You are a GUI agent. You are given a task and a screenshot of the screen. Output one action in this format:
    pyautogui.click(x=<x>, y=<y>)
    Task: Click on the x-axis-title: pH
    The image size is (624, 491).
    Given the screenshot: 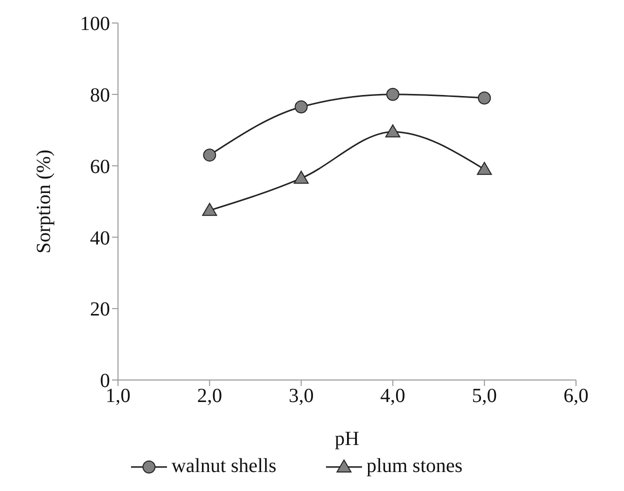 What is the action you would take?
    pyautogui.click(x=347, y=439)
    